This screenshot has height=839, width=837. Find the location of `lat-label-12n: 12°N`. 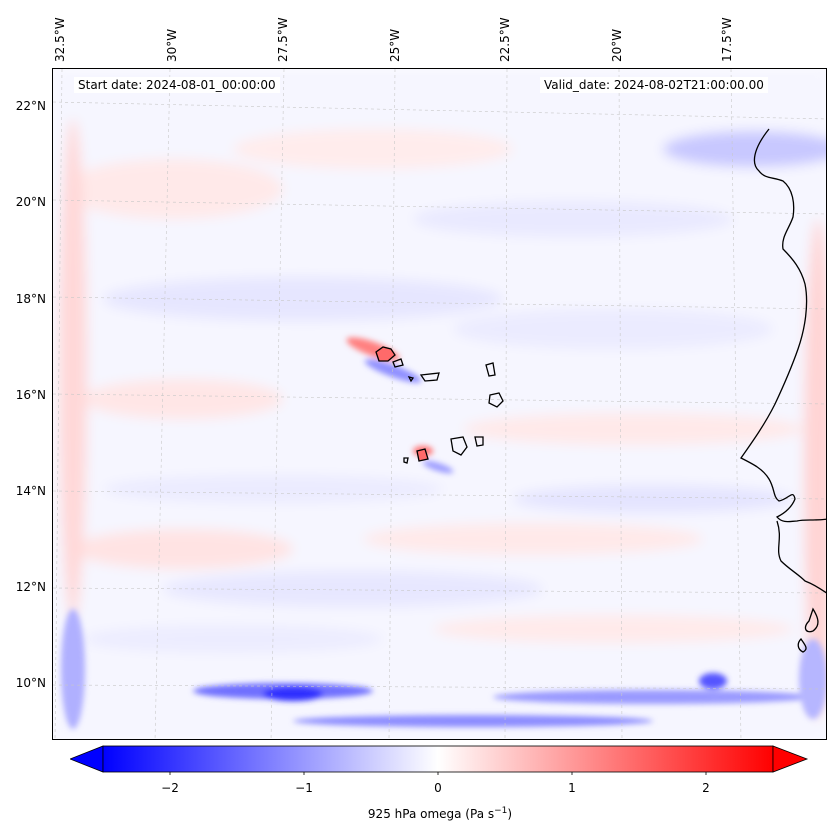

lat-label-12n: 12°N is located at coordinates (30, 587).